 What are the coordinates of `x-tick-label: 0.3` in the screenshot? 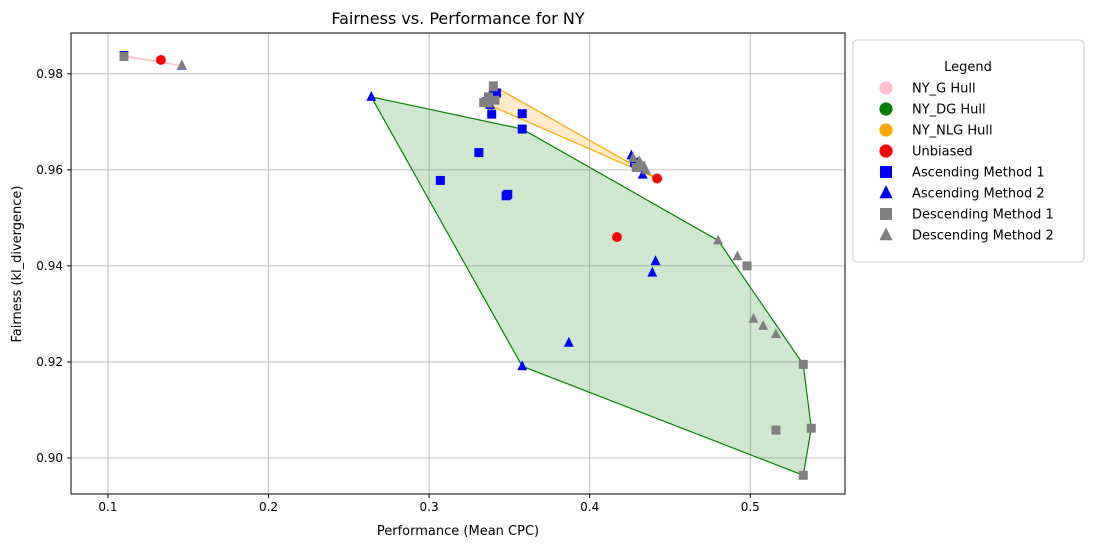 It's located at (429, 507).